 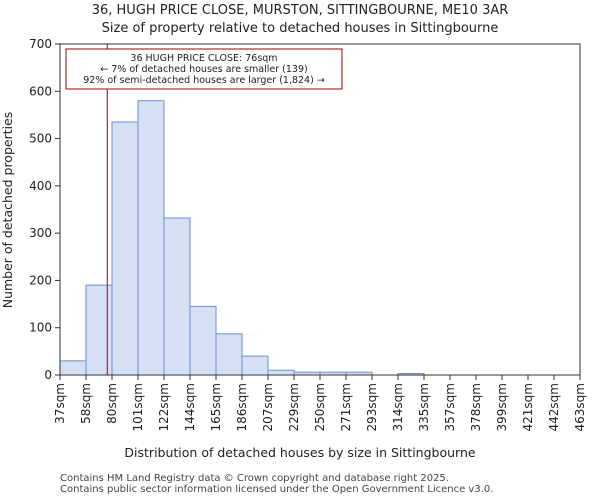 What do you see at coordinates (476, 407) in the screenshot?
I see `x-tick-label: 378sqm` at bounding box center [476, 407].